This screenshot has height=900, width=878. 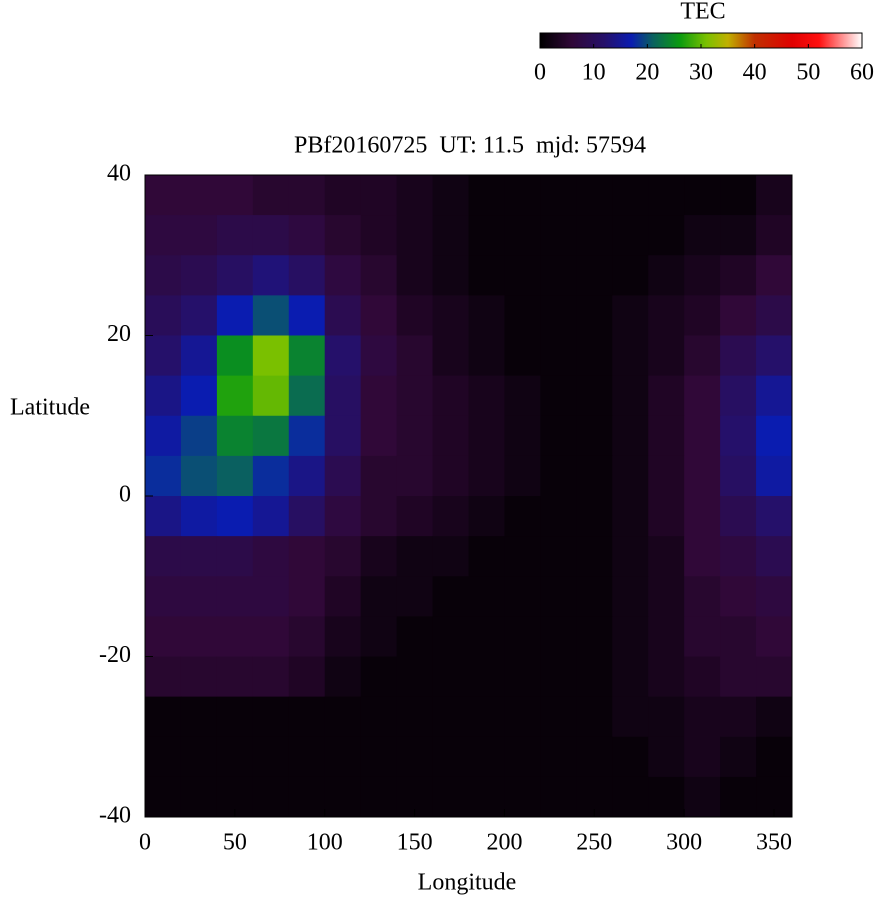 What do you see at coordinates (115, 655) in the screenshot?
I see `y-tick-label: -20` at bounding box center [115, 655].